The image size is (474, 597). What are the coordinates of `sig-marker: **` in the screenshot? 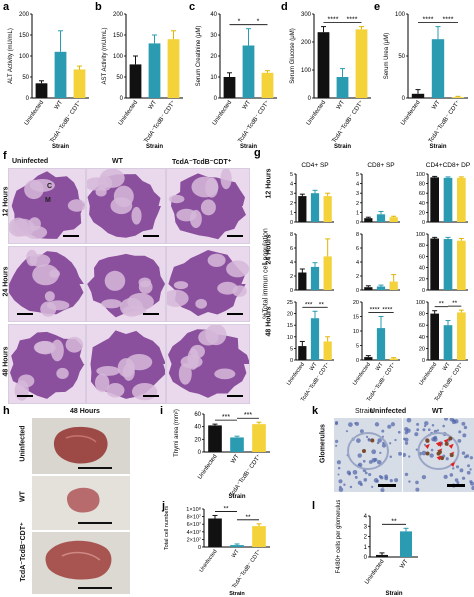 It's located at (248, 517).